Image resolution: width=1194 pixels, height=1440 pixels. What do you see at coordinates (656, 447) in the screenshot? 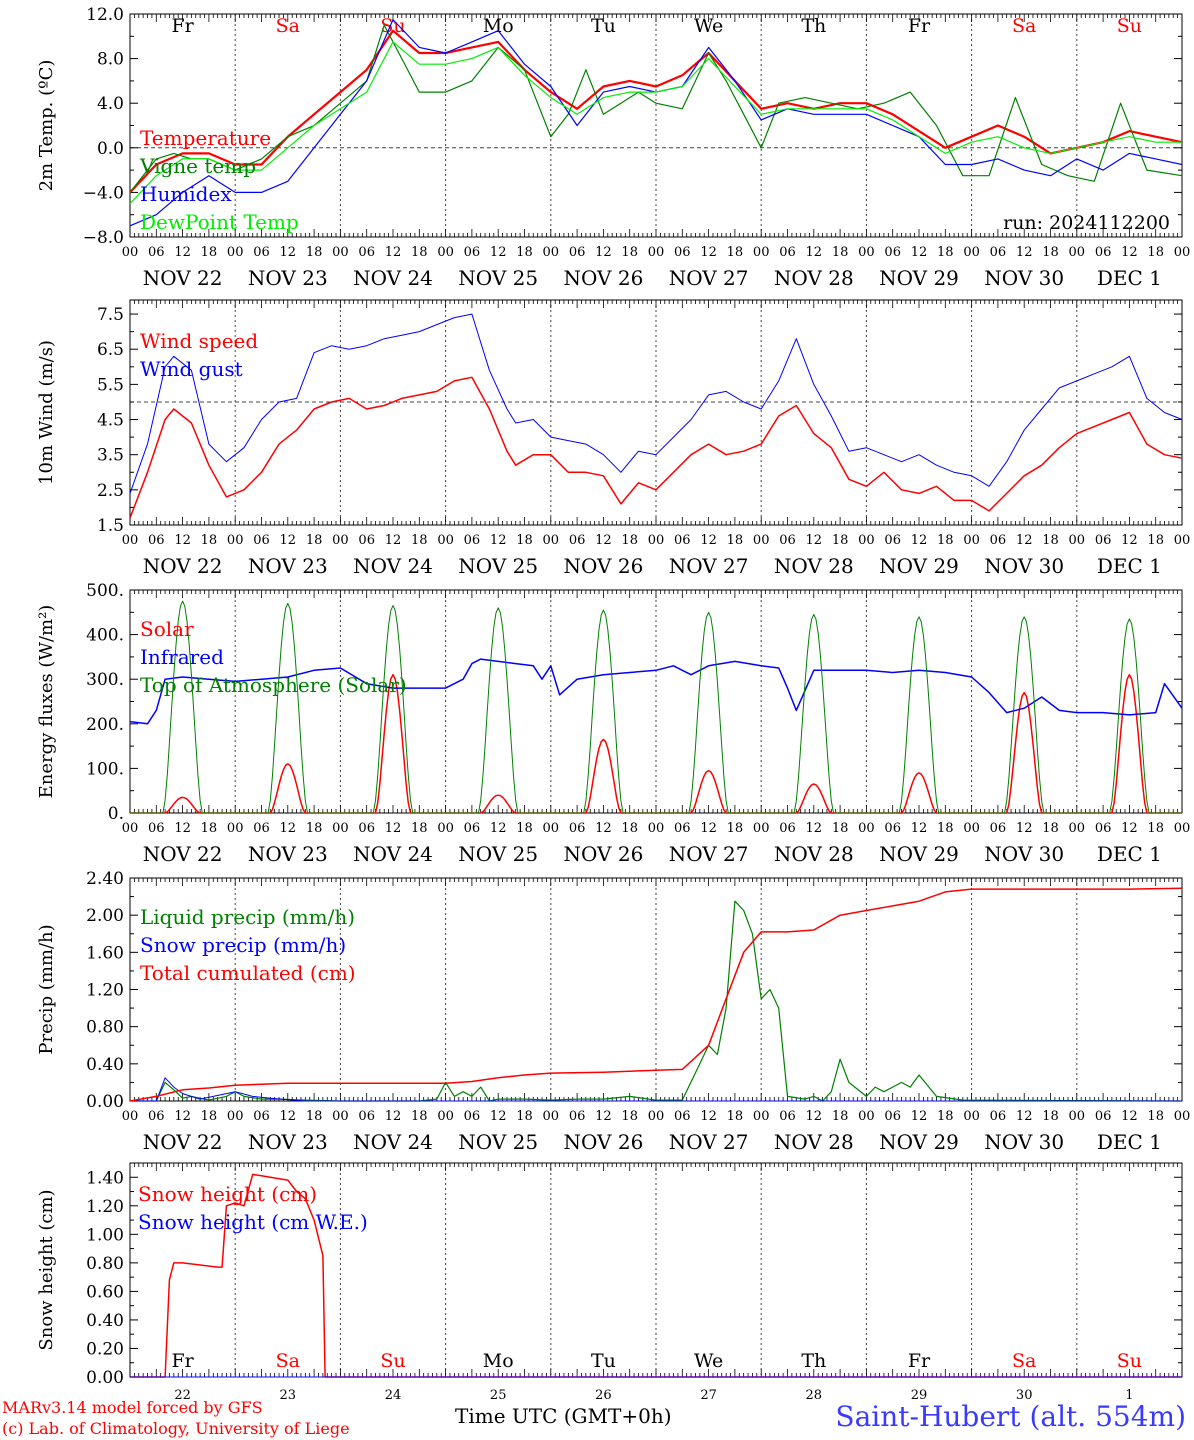
I see `series-line-wind-speed` at bounding box center [656, 447].